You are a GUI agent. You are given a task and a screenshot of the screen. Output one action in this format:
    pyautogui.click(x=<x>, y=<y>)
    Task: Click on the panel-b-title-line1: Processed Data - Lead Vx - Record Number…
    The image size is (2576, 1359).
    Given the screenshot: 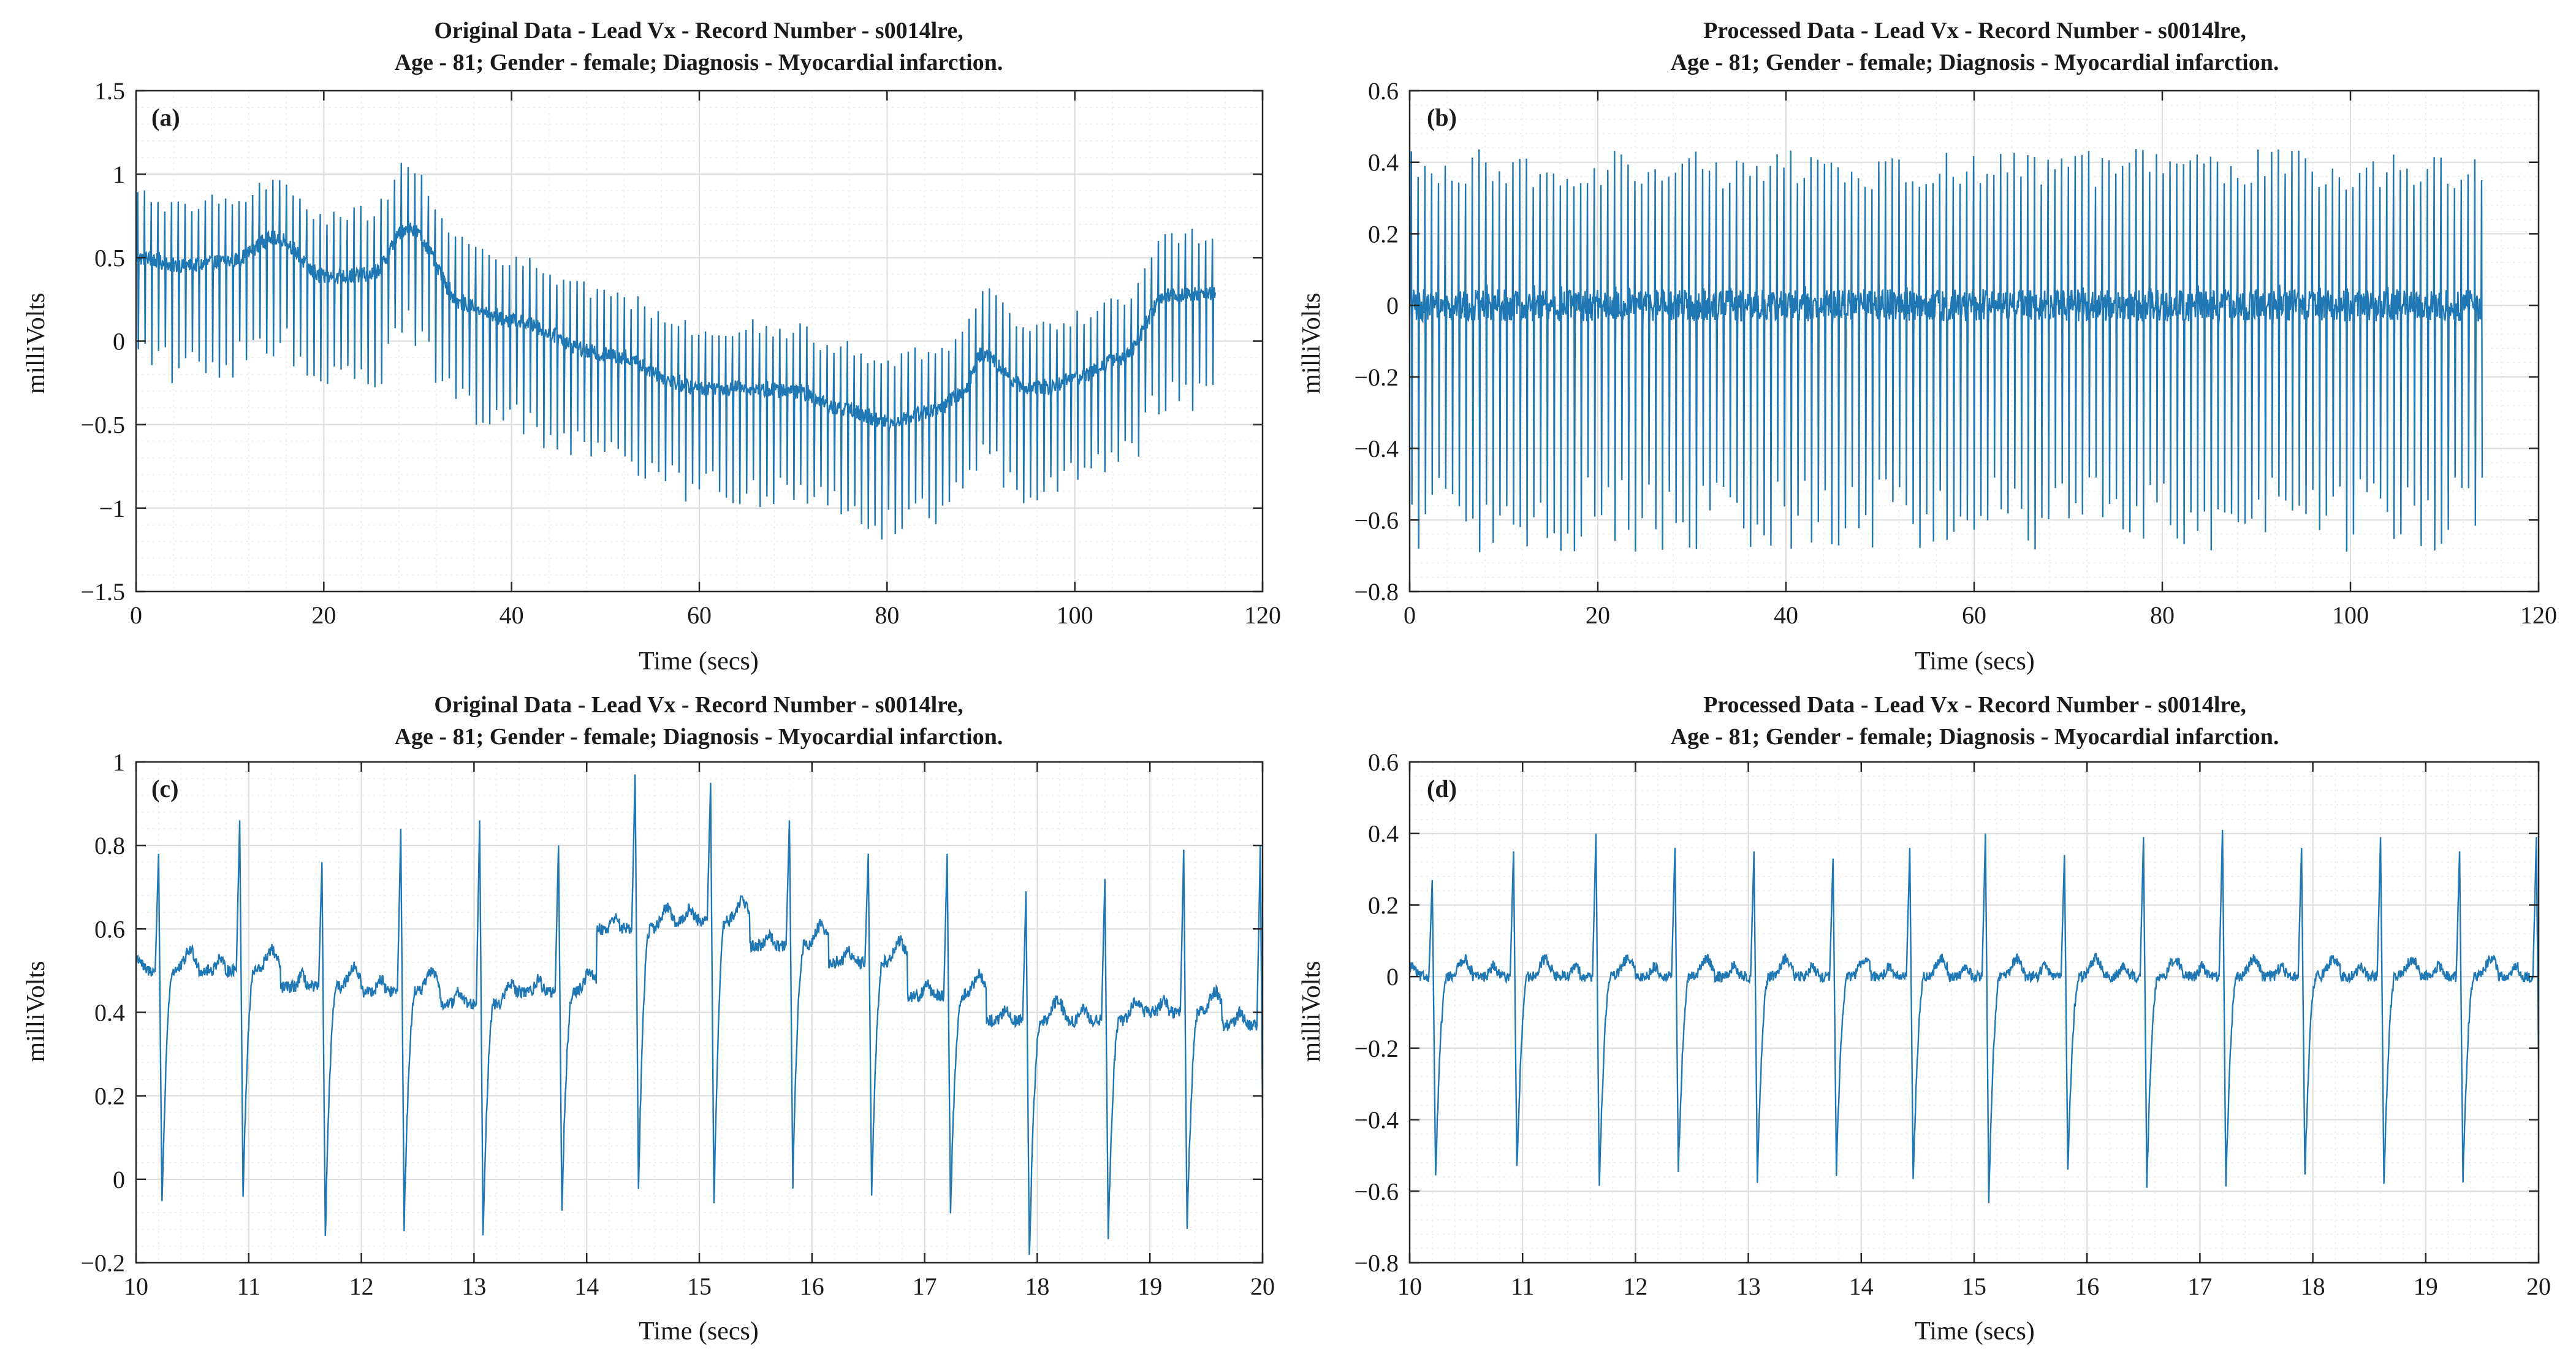 What is the action you would take?
    pyautogui.click(x=1974, y=31)
    